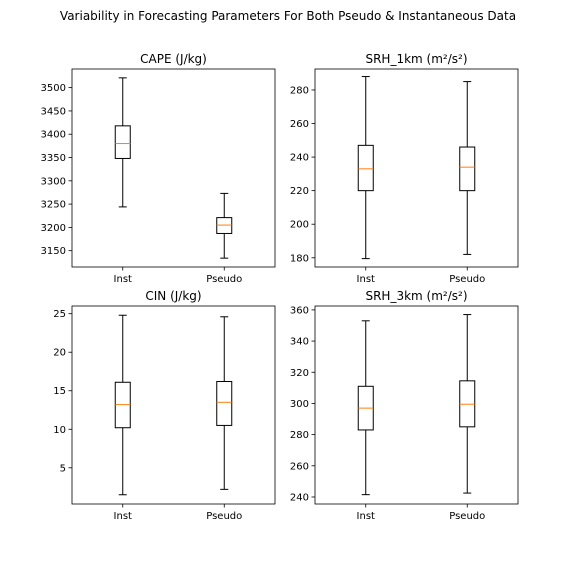  What do you see at coordinates (59, 391) in the screenshot?
I see `y-tick-label: 15` at bounding box center [59, 391].